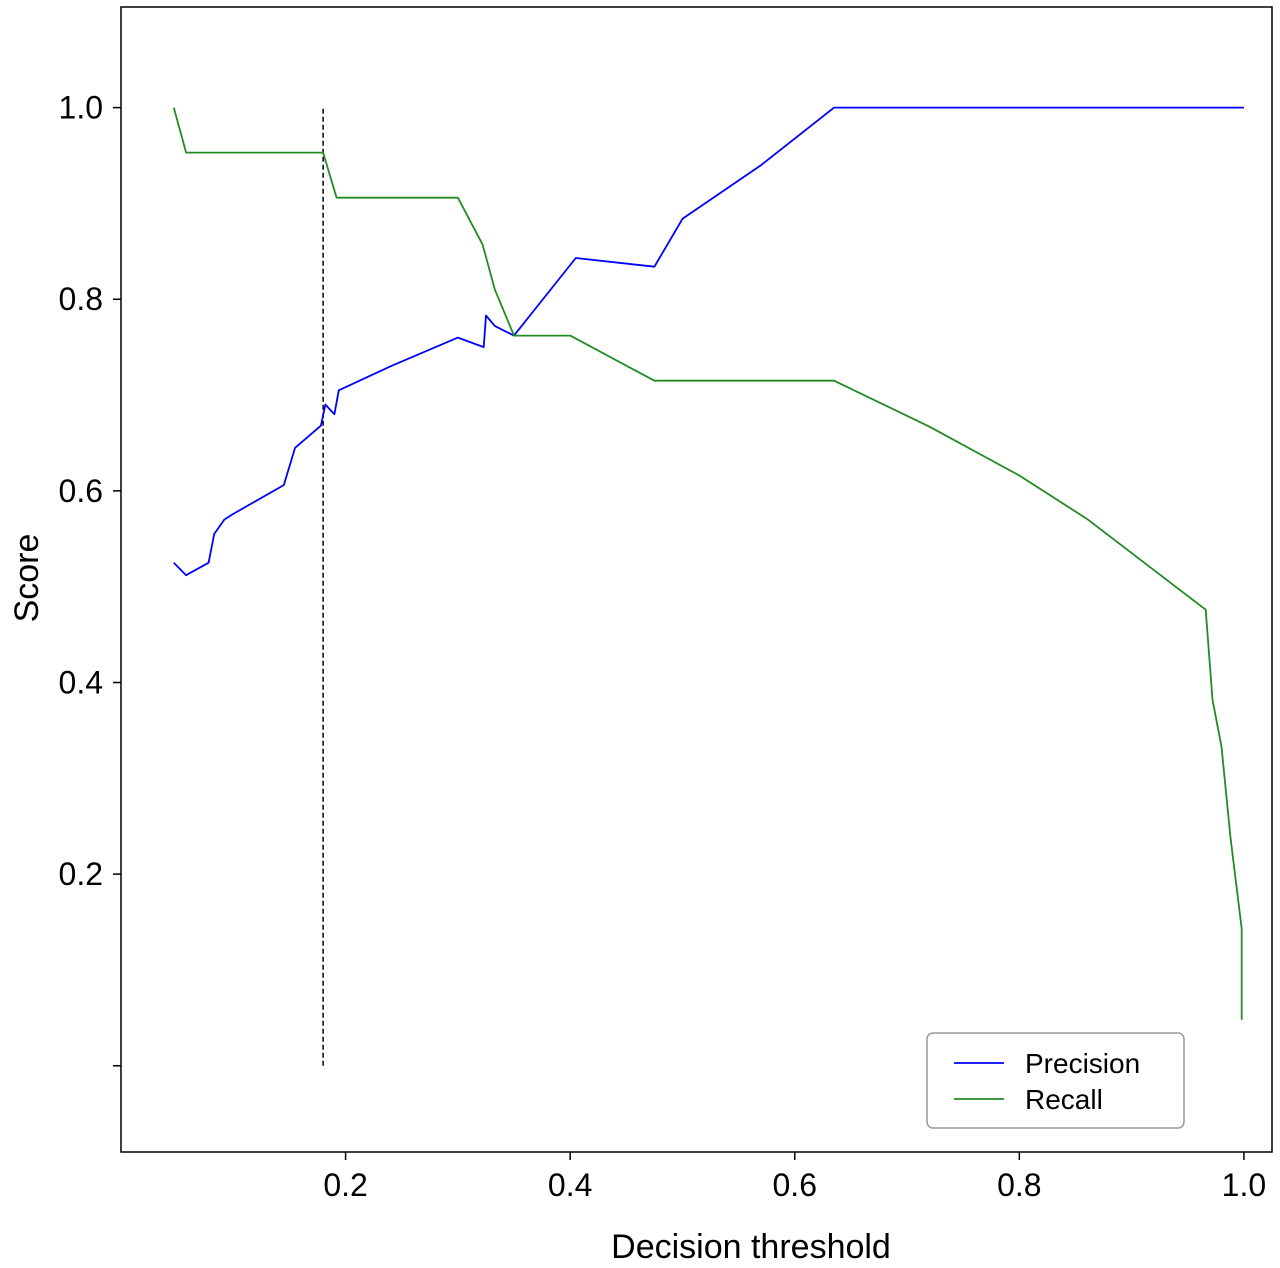  I want to click on y-tick-label: 0.8, so click(81, 299).